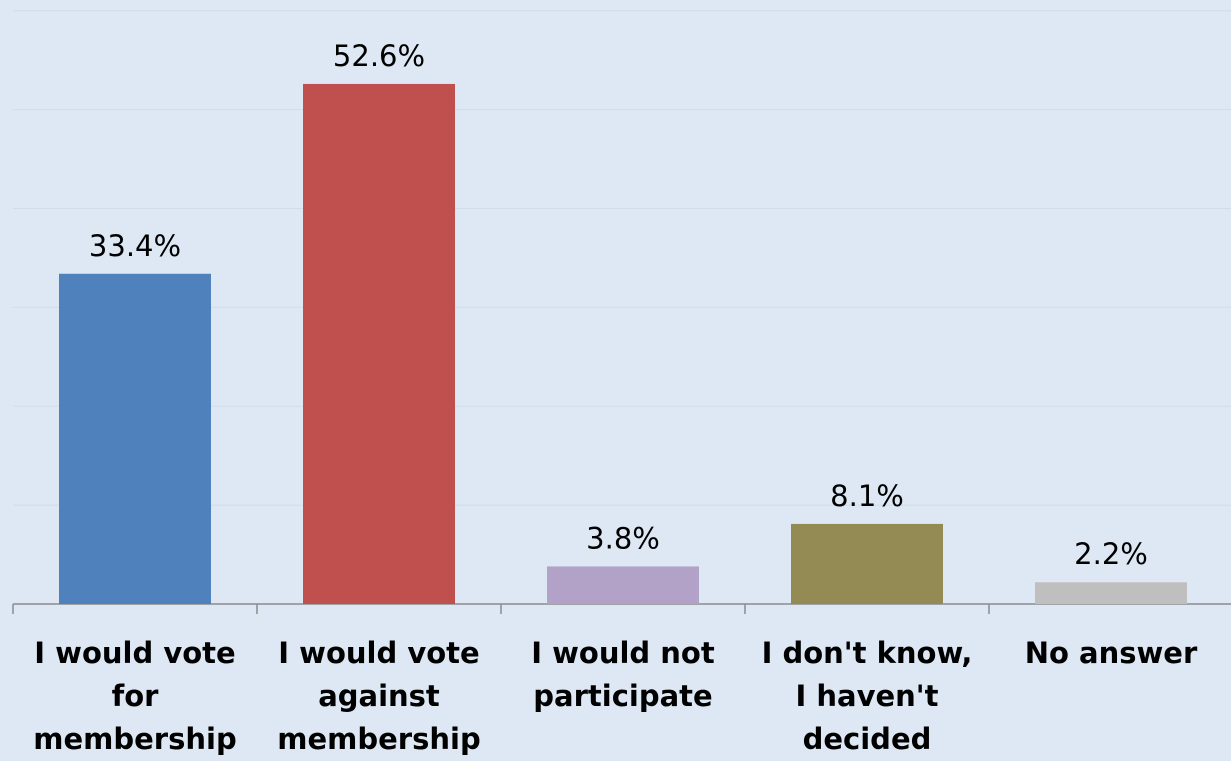  What do you see at coordinates (623, 674) in the screenshot?
I see `category-label: I would not participate` at bounding box center [623, 674].